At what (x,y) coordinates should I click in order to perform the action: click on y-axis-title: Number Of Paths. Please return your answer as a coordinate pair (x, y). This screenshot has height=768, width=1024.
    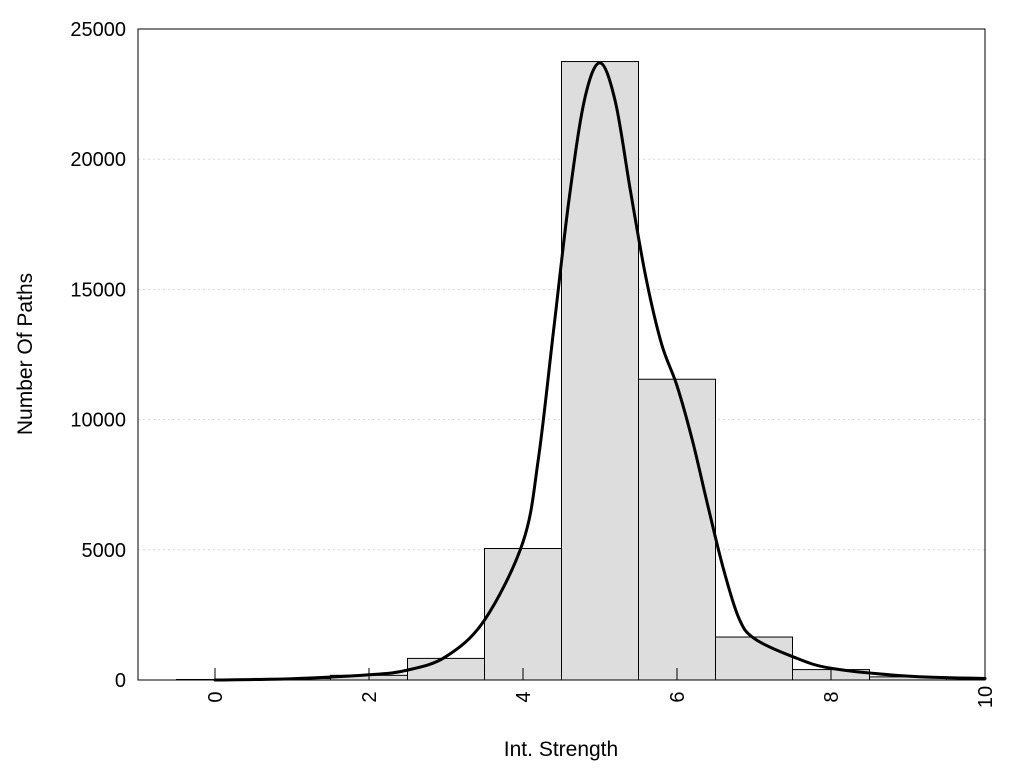
    Looking at the image, I should click on (25, 354).